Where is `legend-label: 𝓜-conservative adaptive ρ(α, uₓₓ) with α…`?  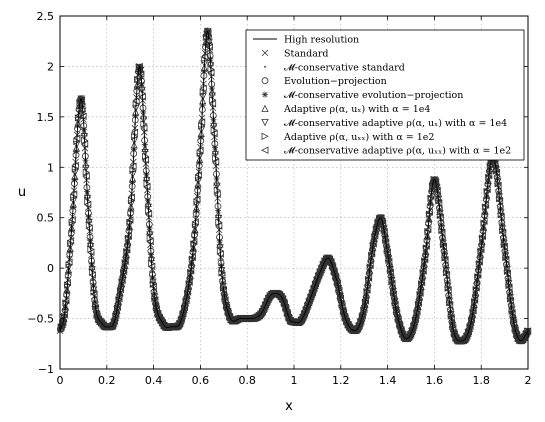
legend-label: 𝓜-conservative adaptive ρ(α, uₓₓ) with α… is located at coordinates (397, 151).